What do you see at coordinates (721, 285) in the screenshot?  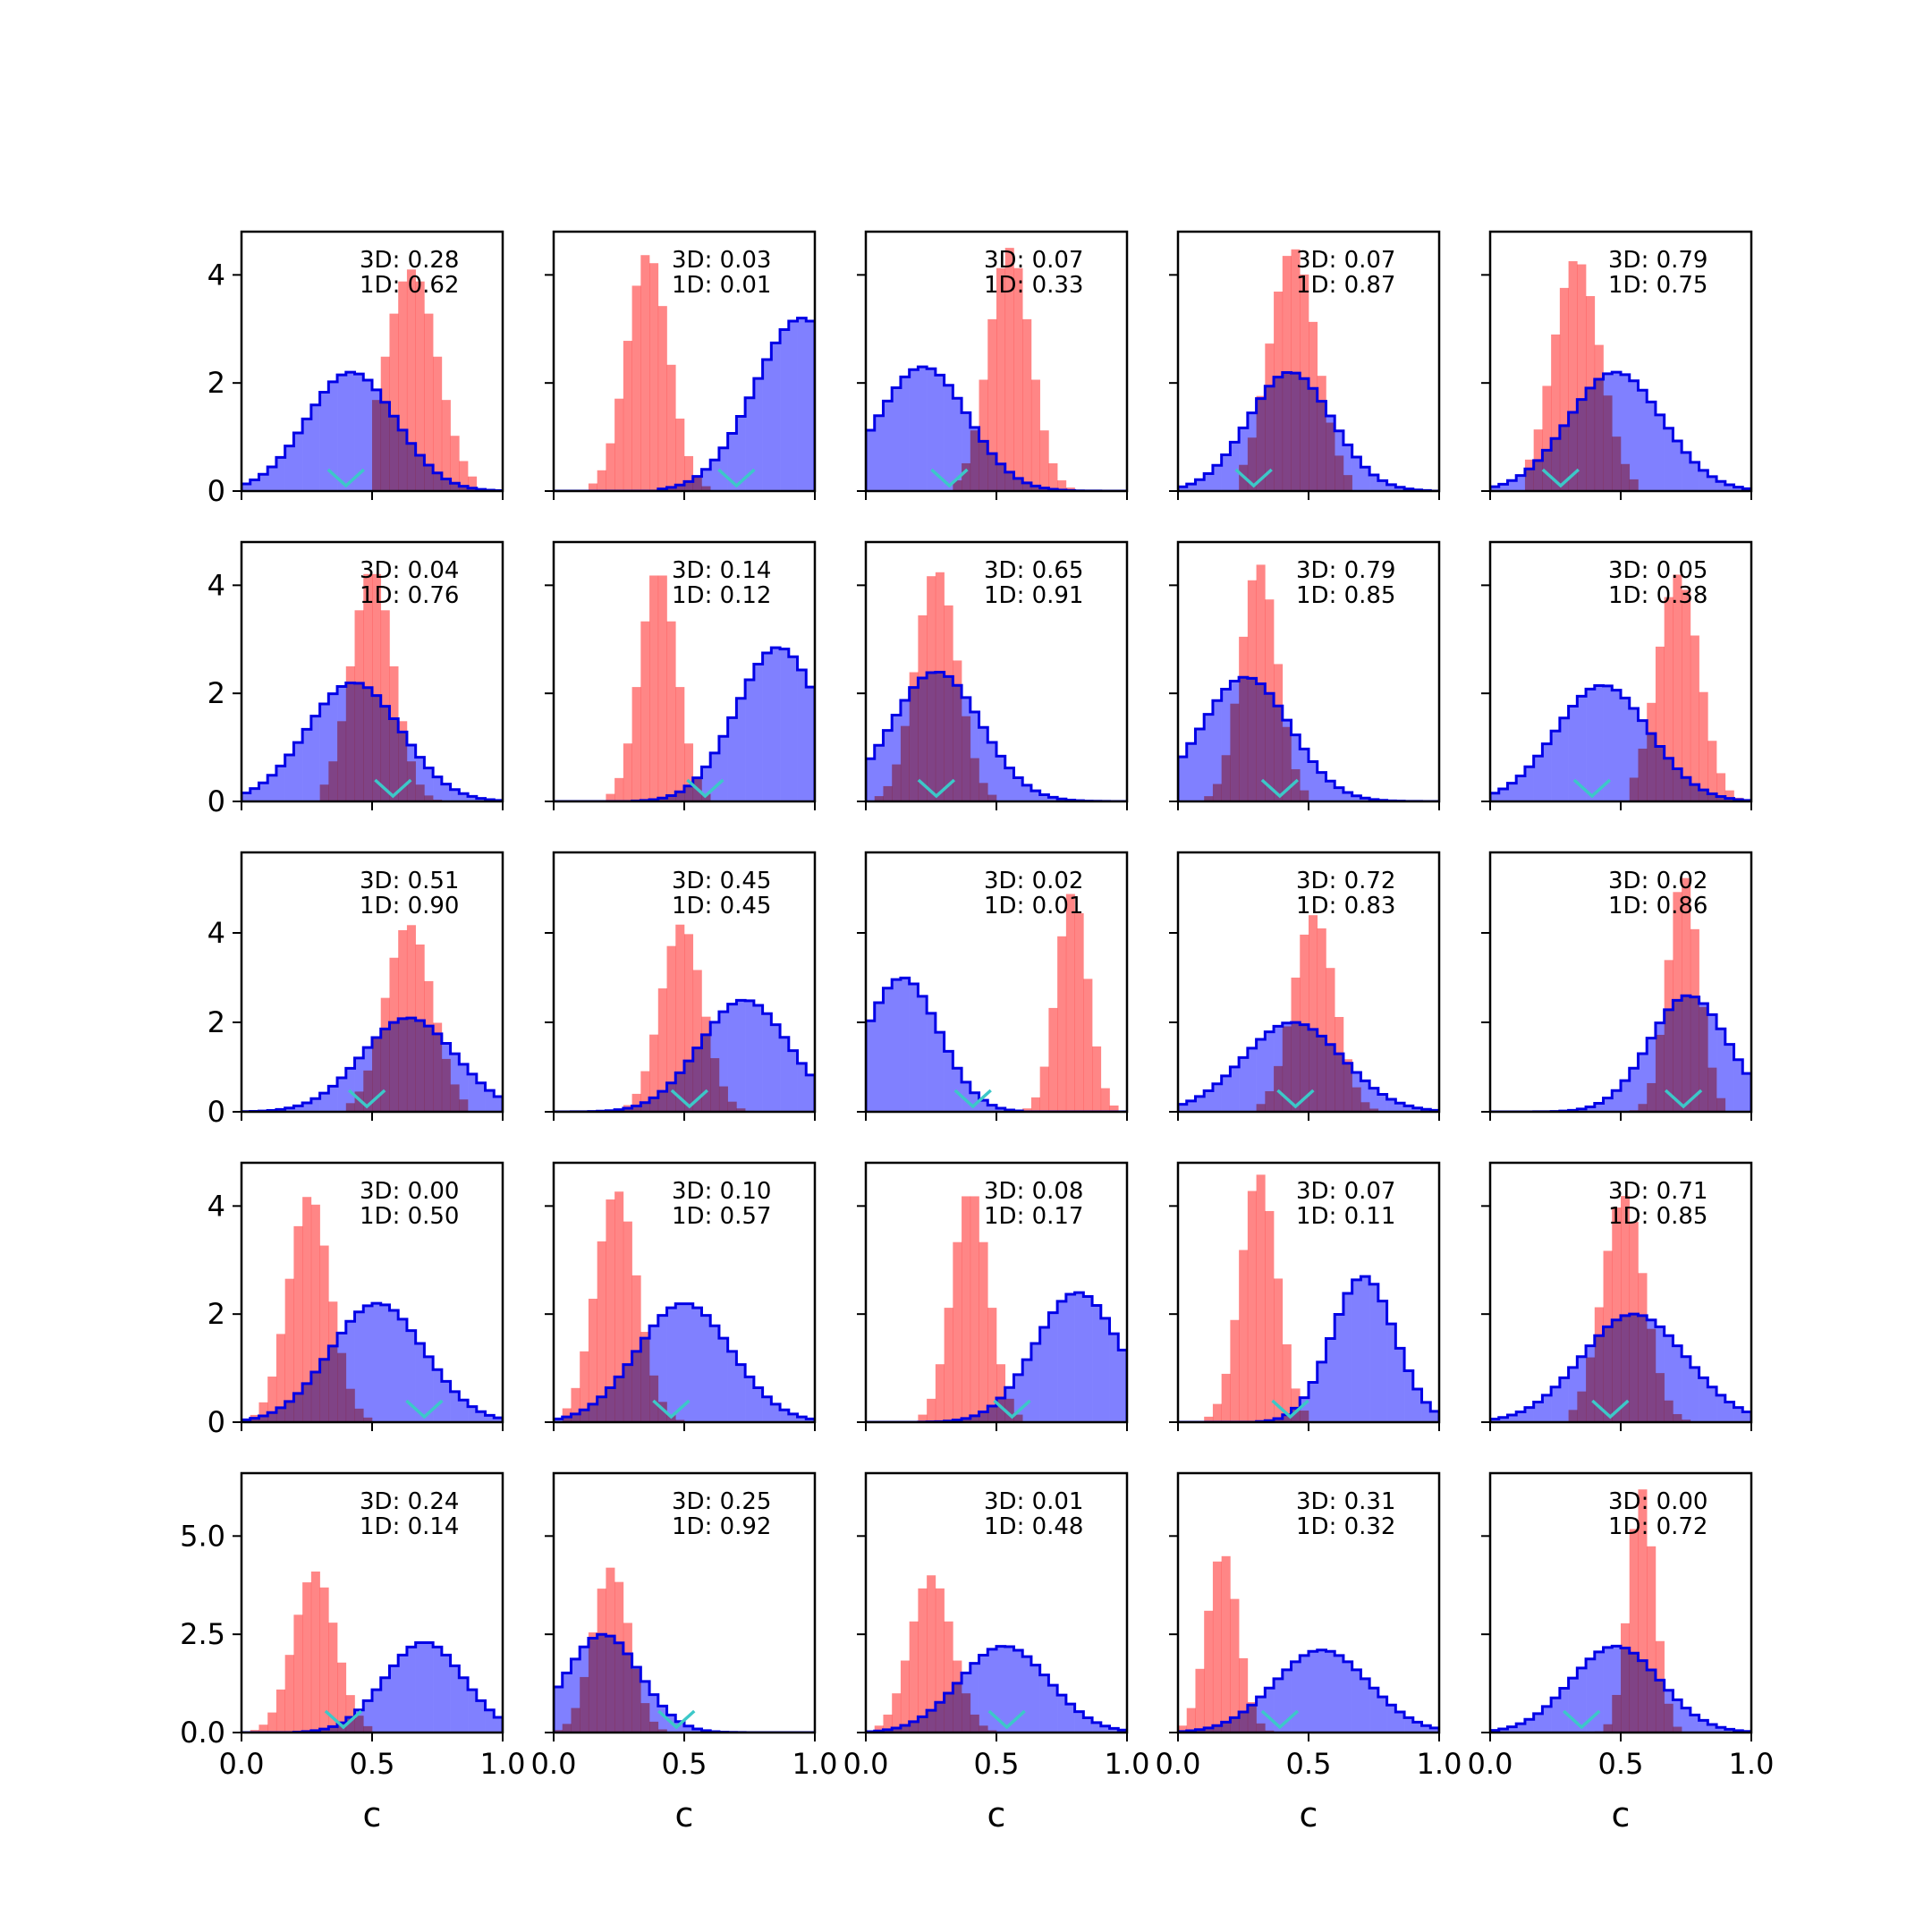 I see `label-1d: 1D: 0.01` at bounding box center [721, 285].